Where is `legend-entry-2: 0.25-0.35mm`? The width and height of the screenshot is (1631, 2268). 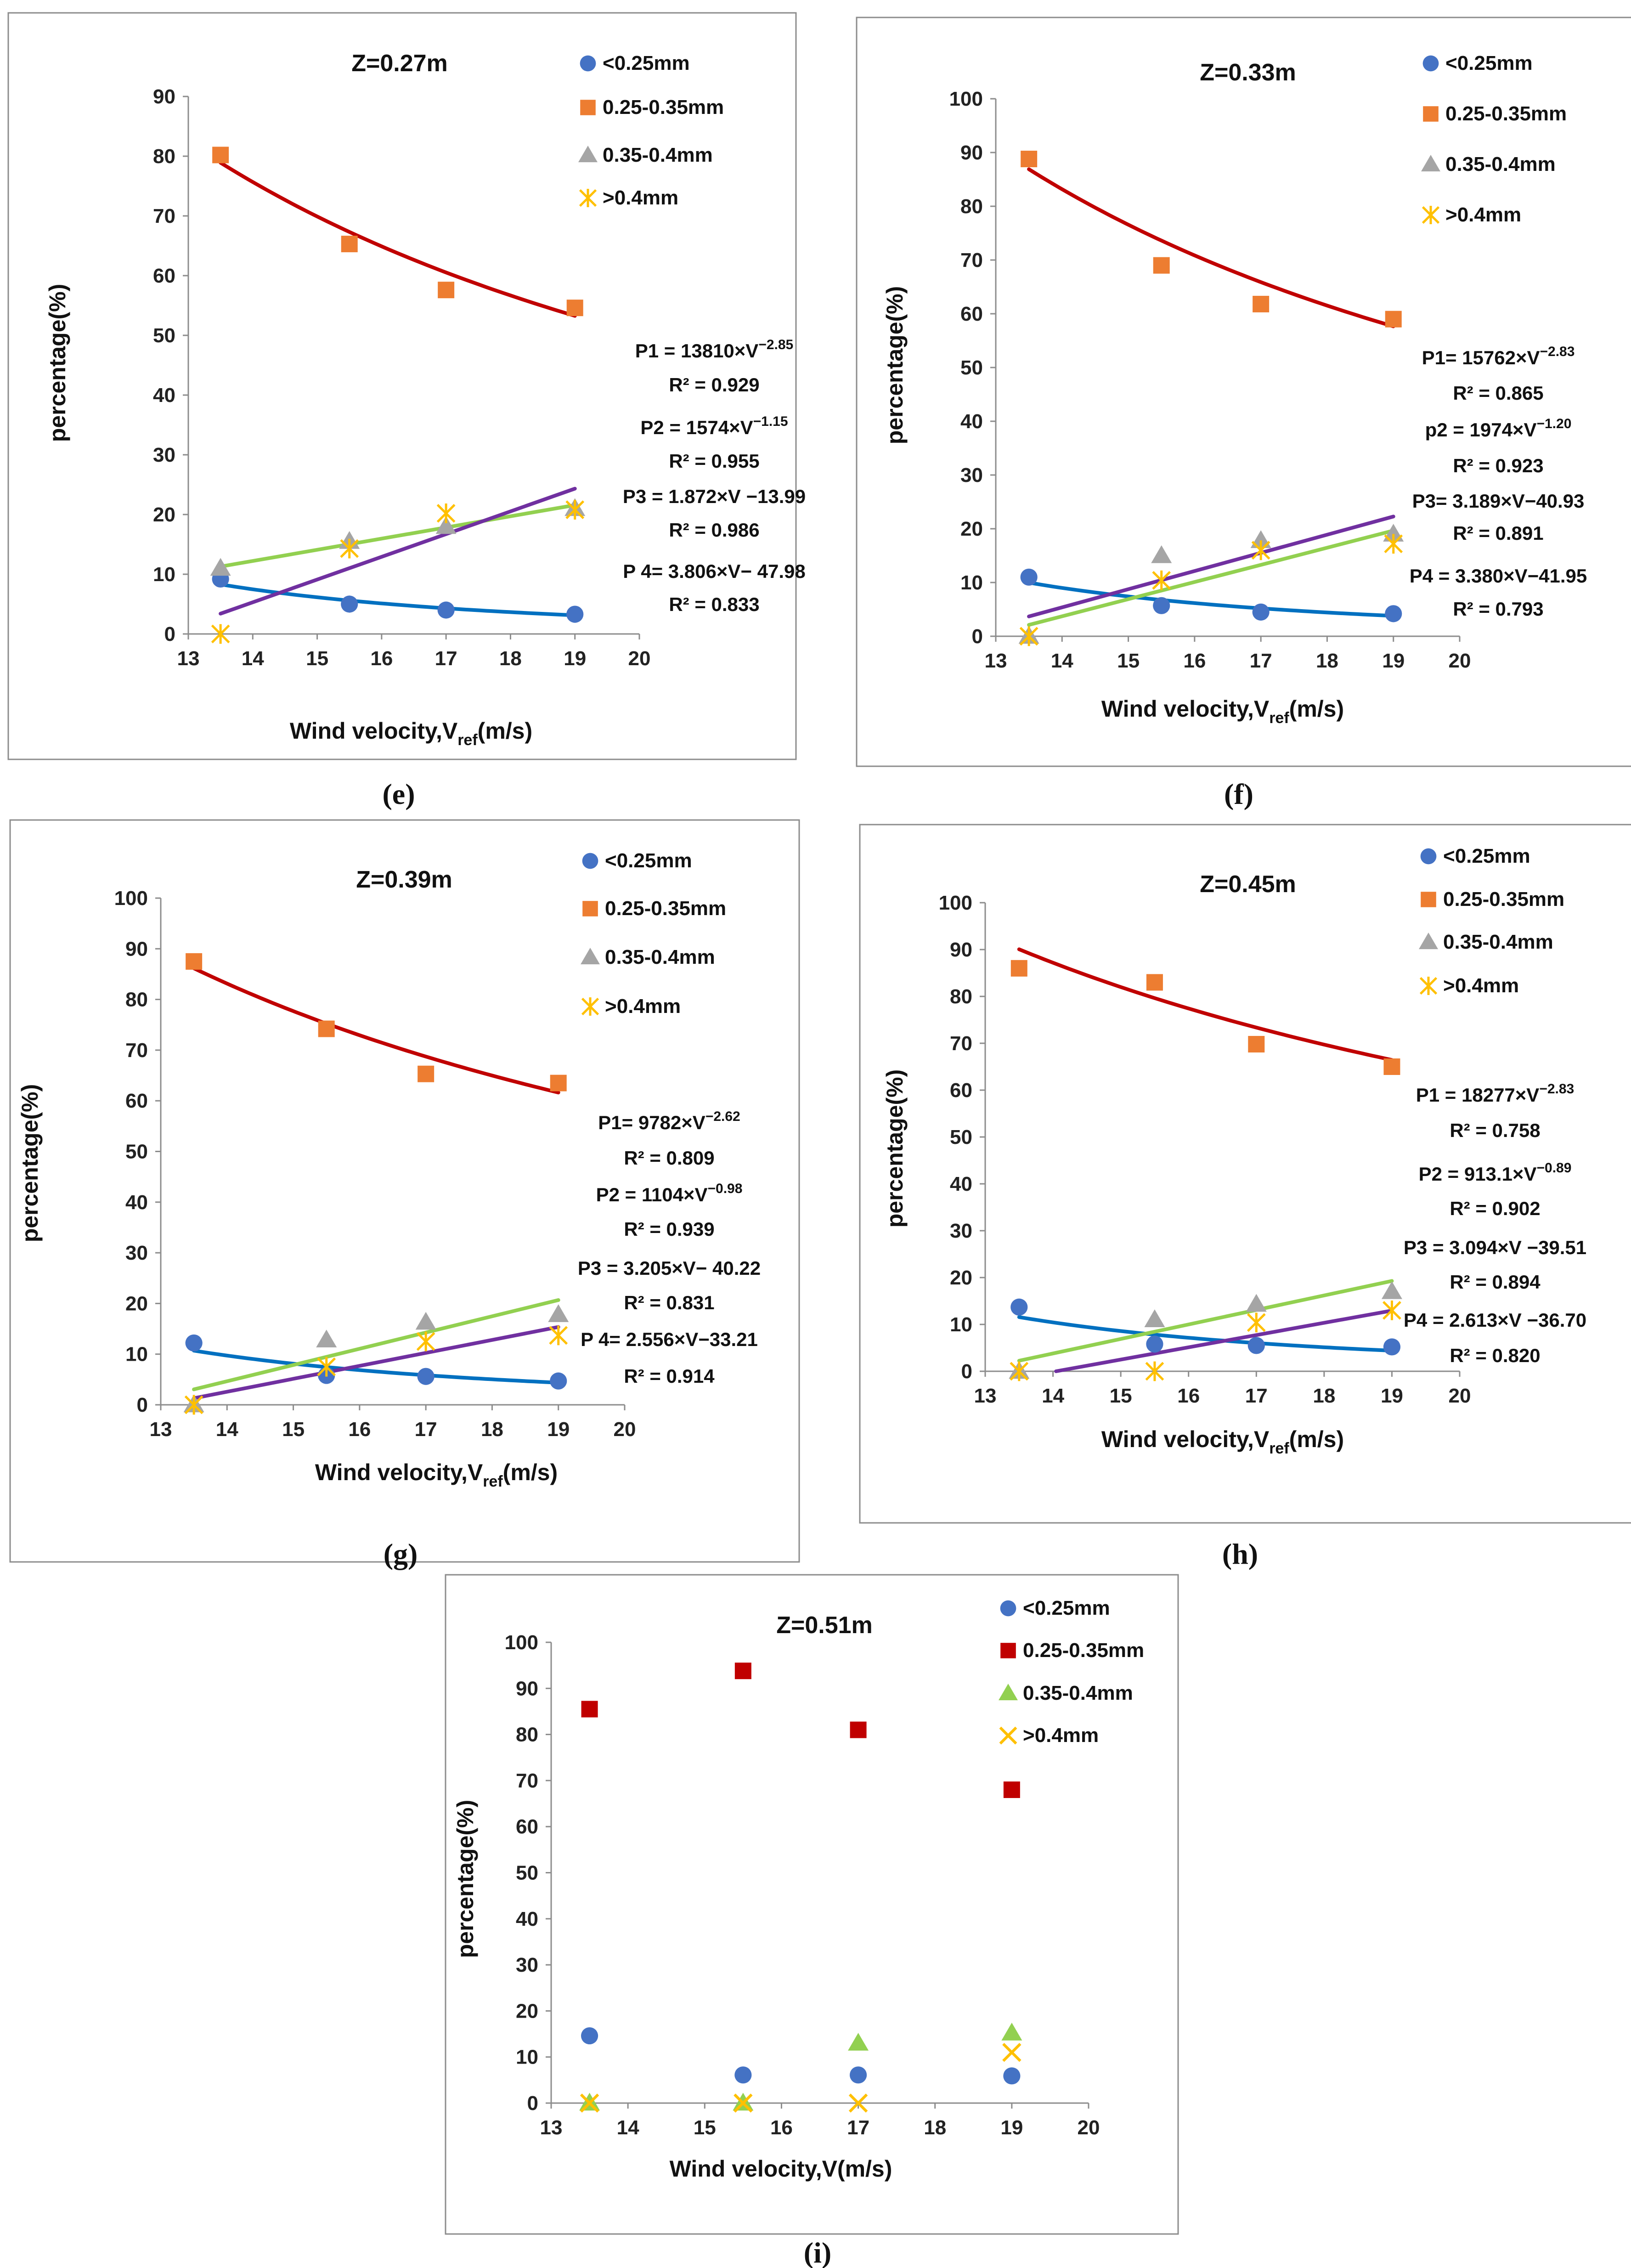 legend-entry-2: 0.25-0.35mm is located at coordinates (652, 107).